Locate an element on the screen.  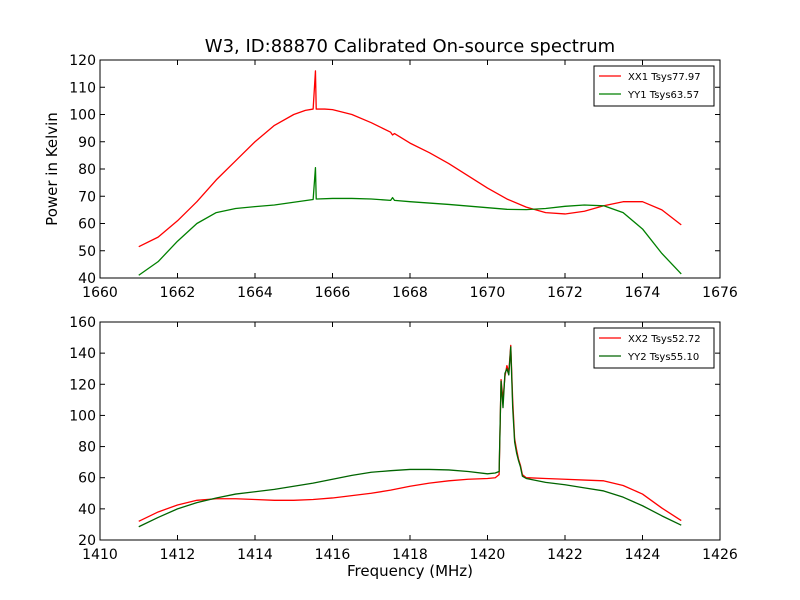
x-tick-label: 1672 is located at coordinates (565, 293).